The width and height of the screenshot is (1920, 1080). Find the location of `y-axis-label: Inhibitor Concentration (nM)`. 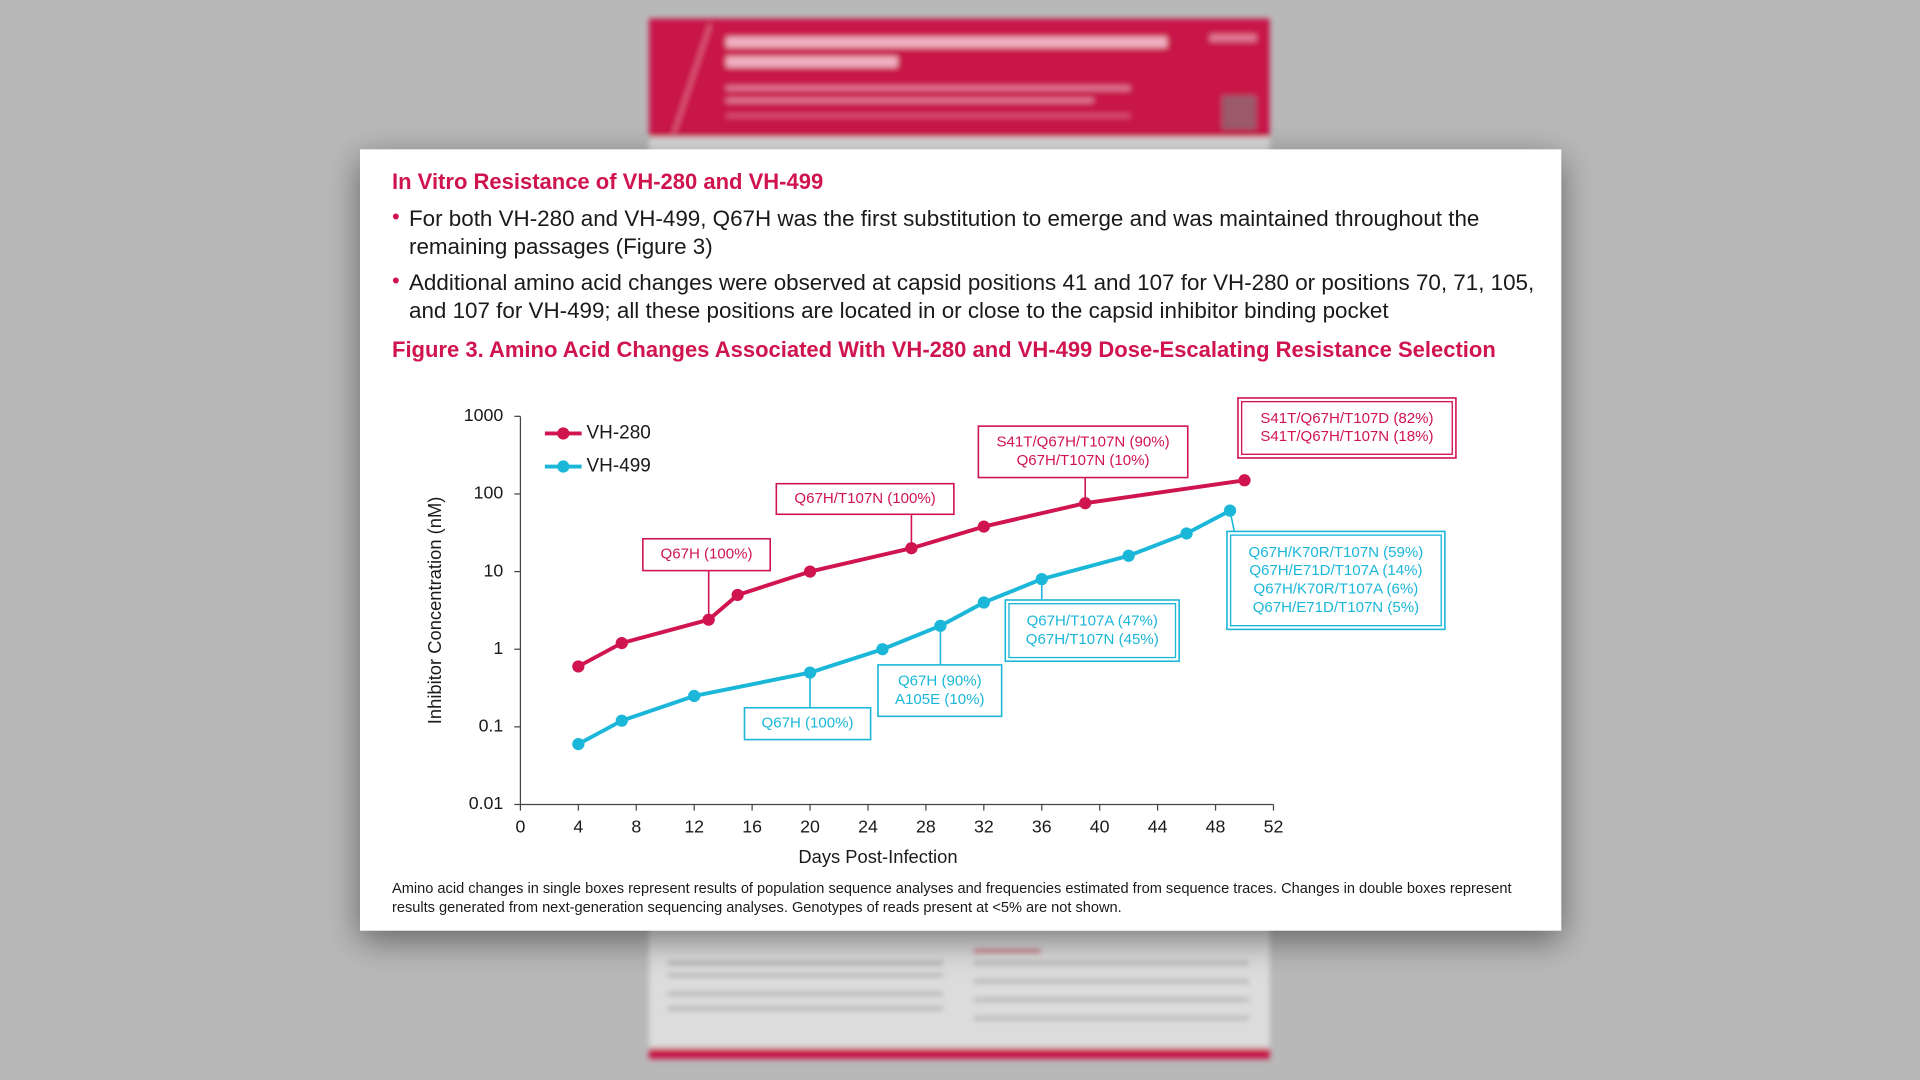

y-axis-label: Inhibitor Concentration (nM) is located at coordinates (434, 611).